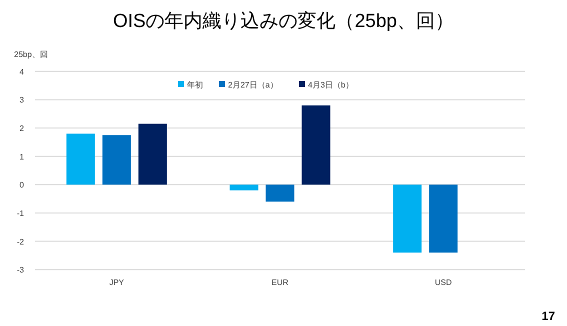  I want to click on legend-label: 年初, so click(195, 85).